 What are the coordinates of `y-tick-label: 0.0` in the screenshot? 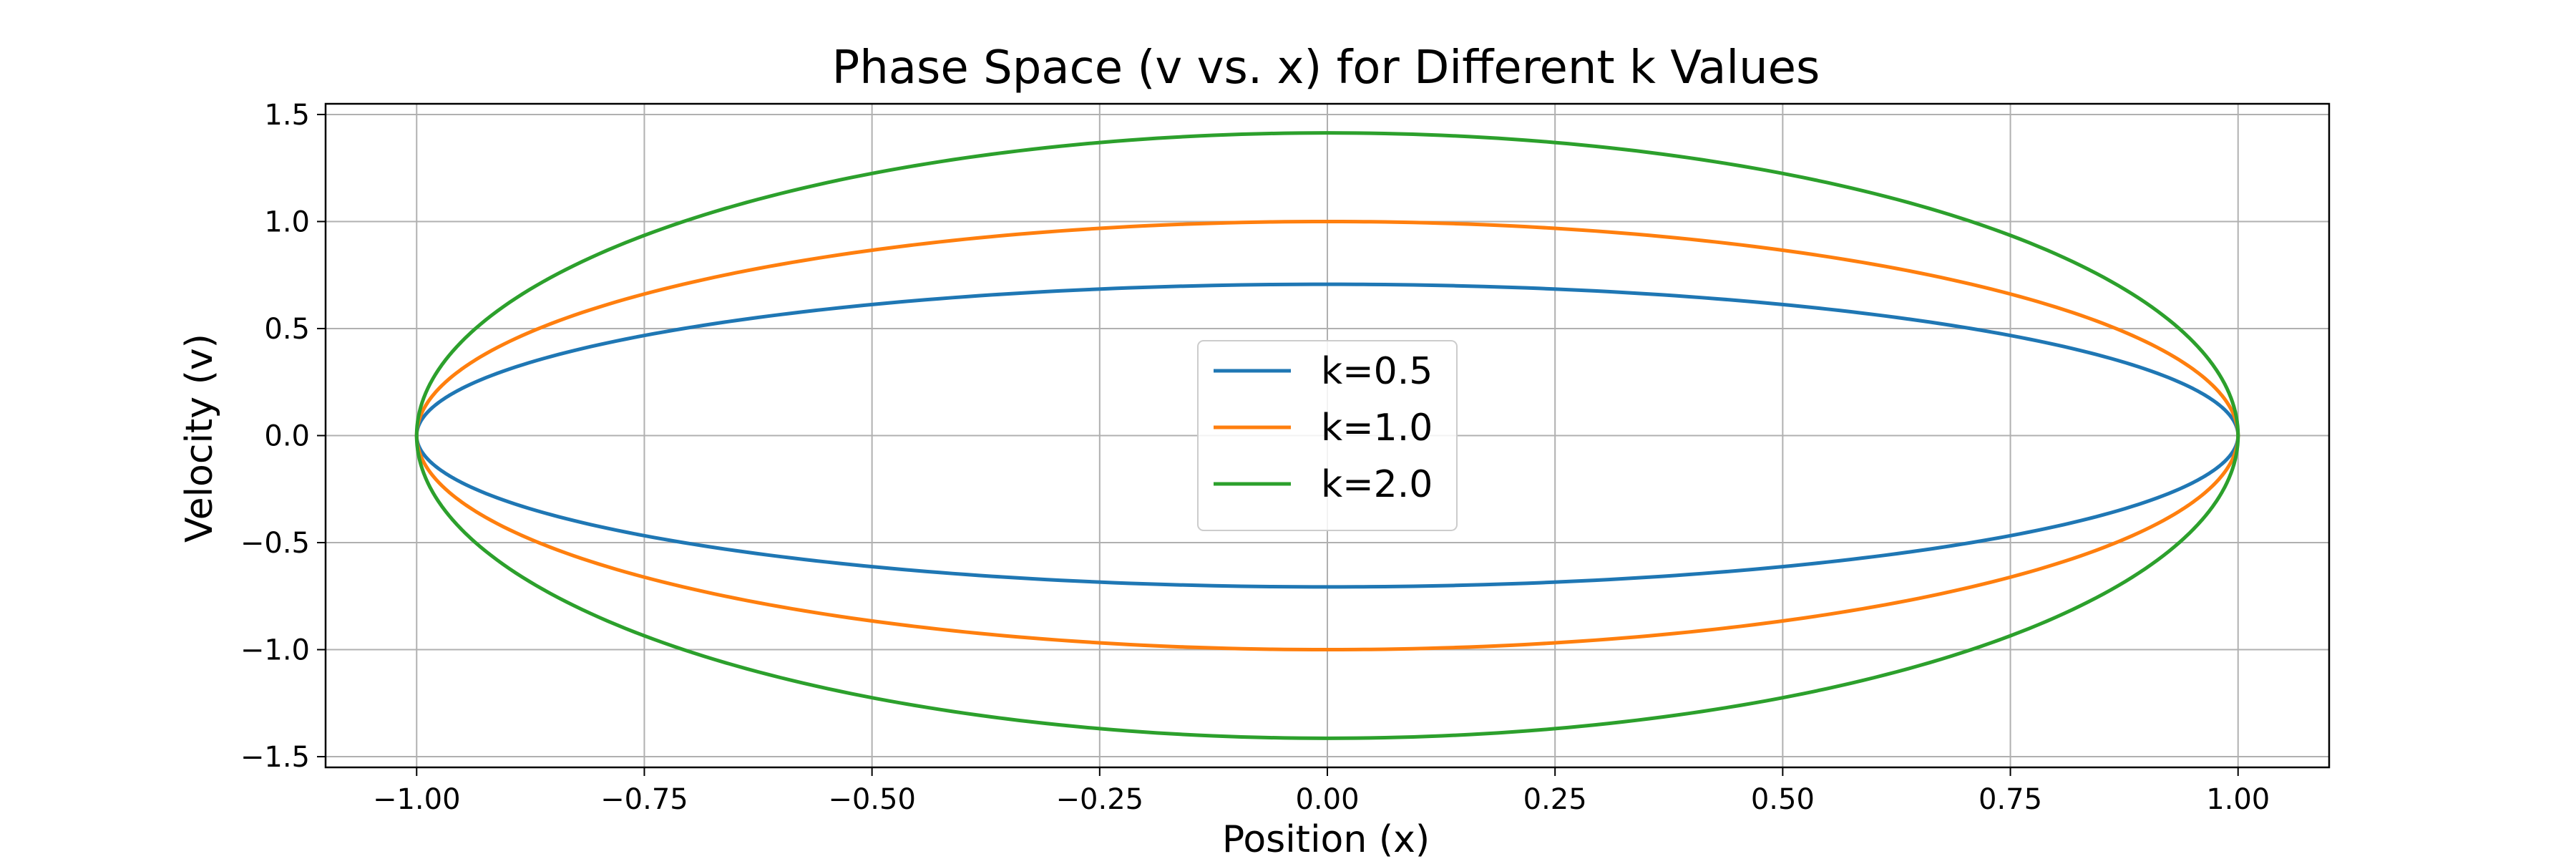 It's located at (287, 436).